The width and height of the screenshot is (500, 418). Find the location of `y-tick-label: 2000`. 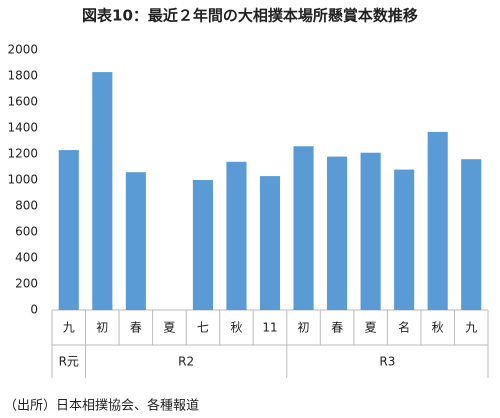

y-tick-label: 2000 is located at coordinates (22, 50).